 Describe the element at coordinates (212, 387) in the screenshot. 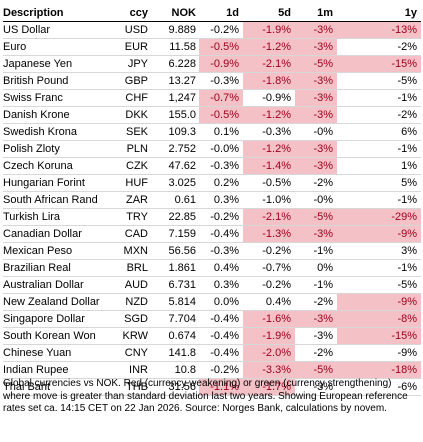

I see `table-row: Thai Baht THB 31.56 -1.1% -1.7% -3% -6%` at that location.